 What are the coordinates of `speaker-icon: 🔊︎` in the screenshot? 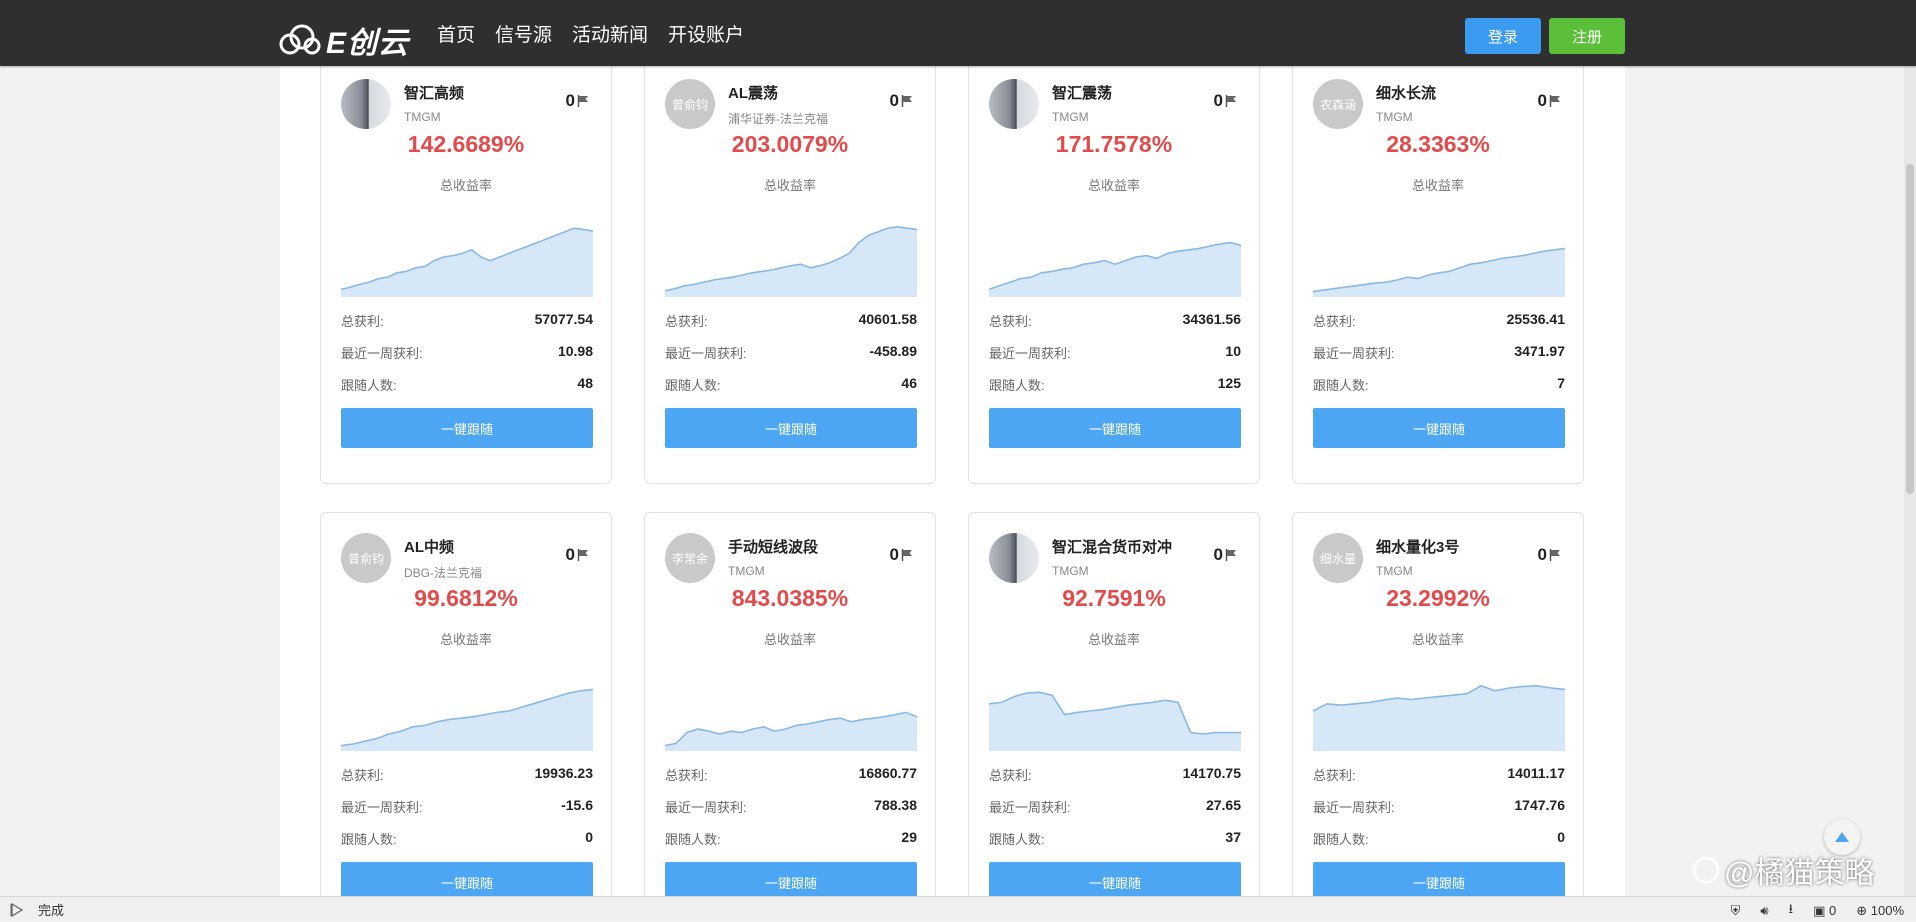 It's located at (1764, 910).